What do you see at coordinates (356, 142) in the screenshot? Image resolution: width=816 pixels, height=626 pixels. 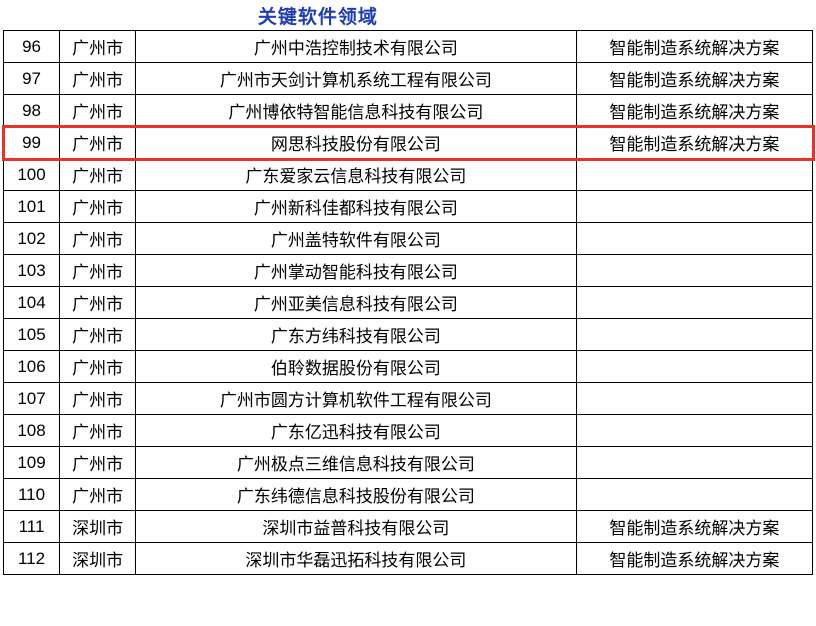 I see `cell-company-name: 网思科技股份有限公司` at bounding box center [356, 142].